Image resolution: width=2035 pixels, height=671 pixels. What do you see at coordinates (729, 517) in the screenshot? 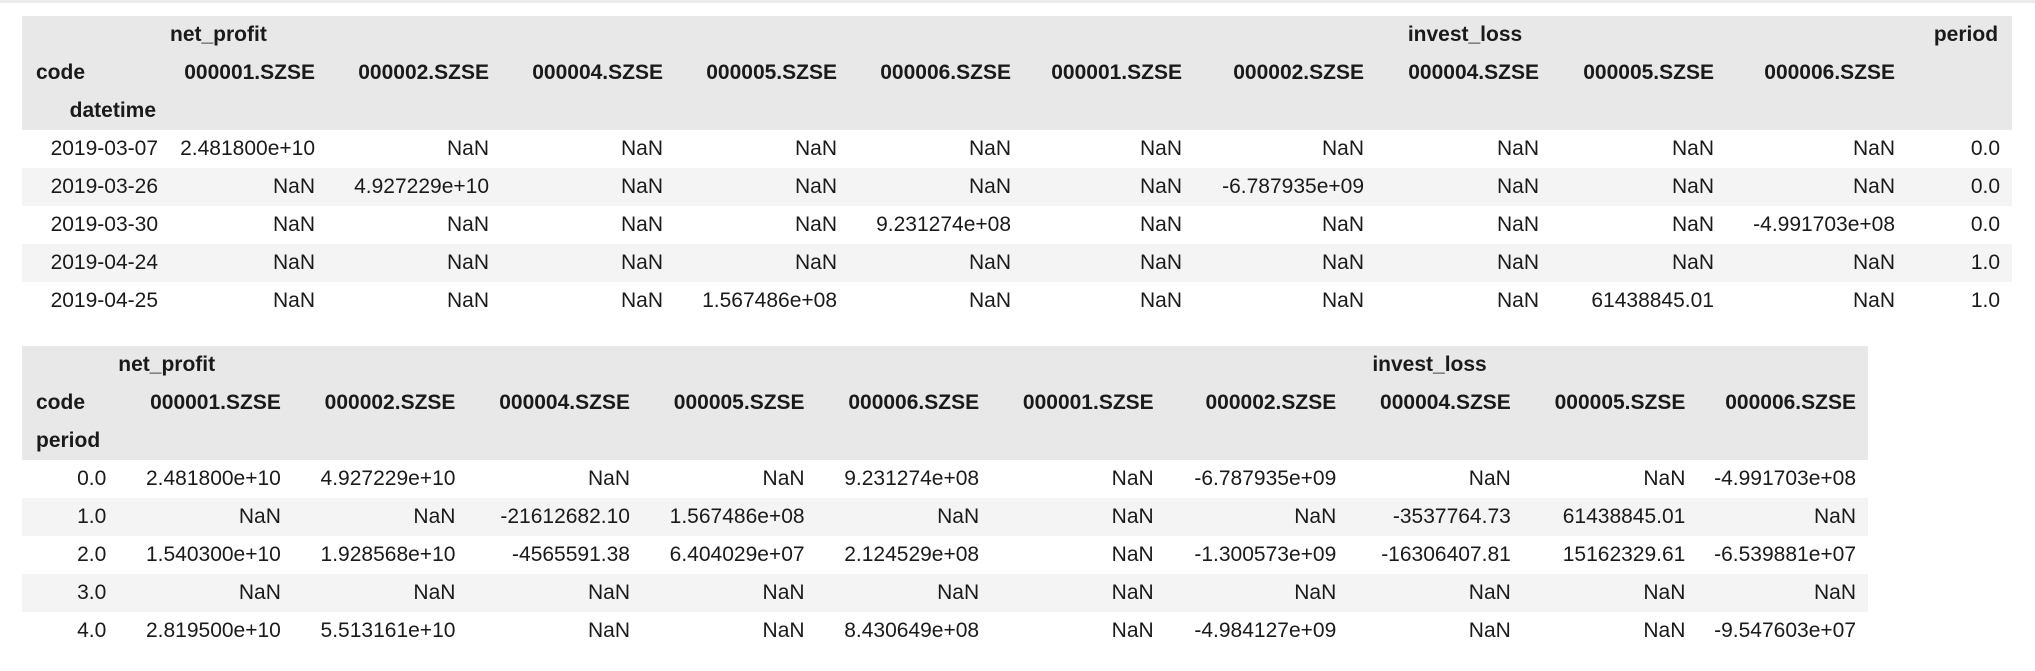
I see `table-cell: 1.567486e+08` at bounding box center [729, 517].